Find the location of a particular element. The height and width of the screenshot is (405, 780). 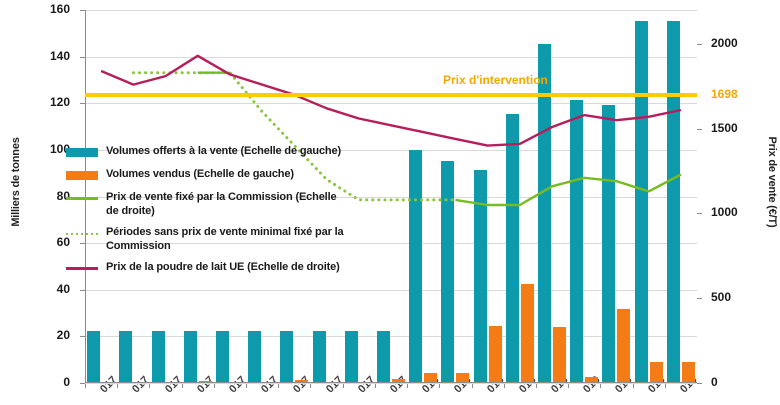

x-axis-line is located at coordinates (391, 382).